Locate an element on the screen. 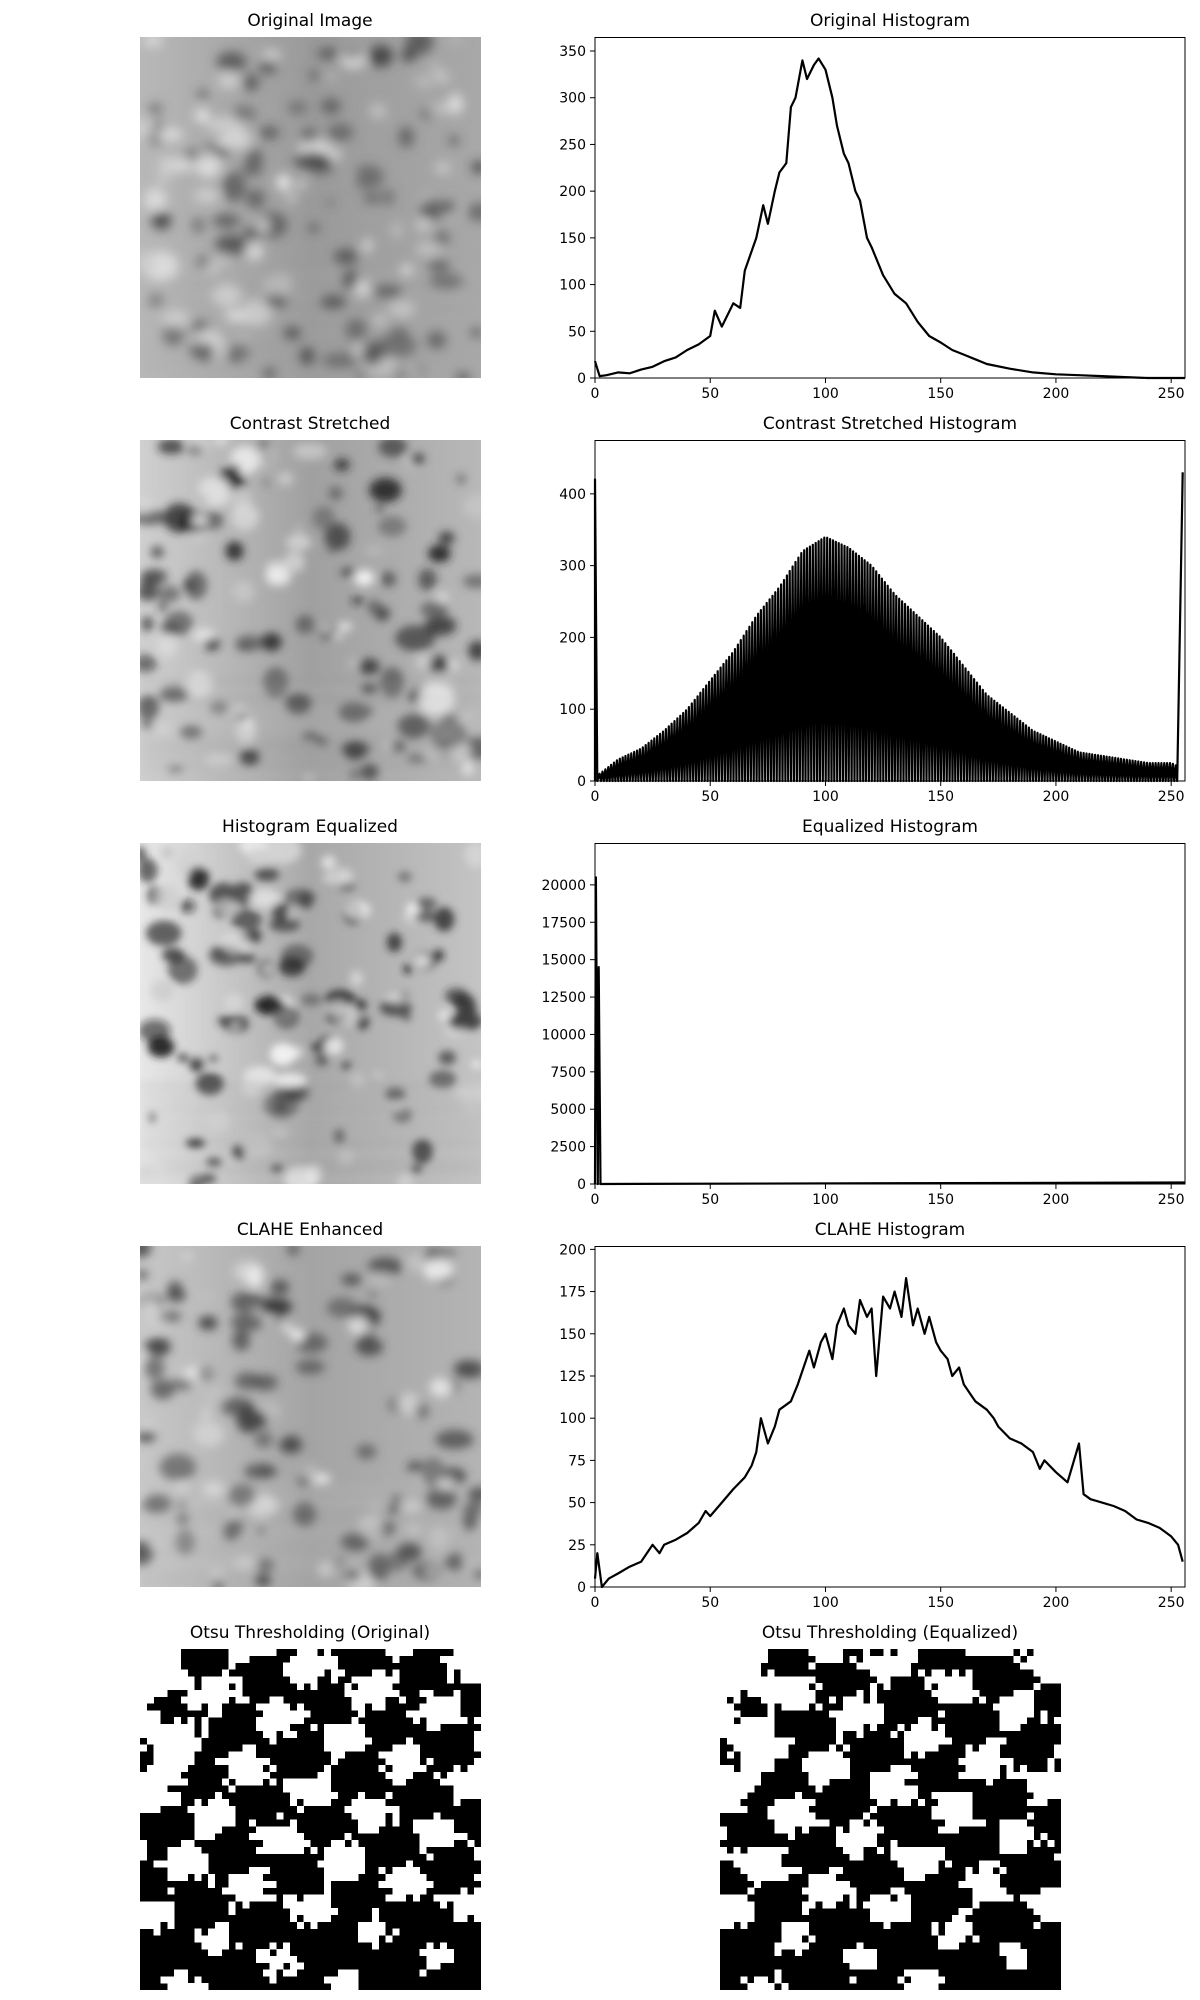 The width and height of the screenshot is (1200, 2000). histogram-line is located at coordinates (889, 218).